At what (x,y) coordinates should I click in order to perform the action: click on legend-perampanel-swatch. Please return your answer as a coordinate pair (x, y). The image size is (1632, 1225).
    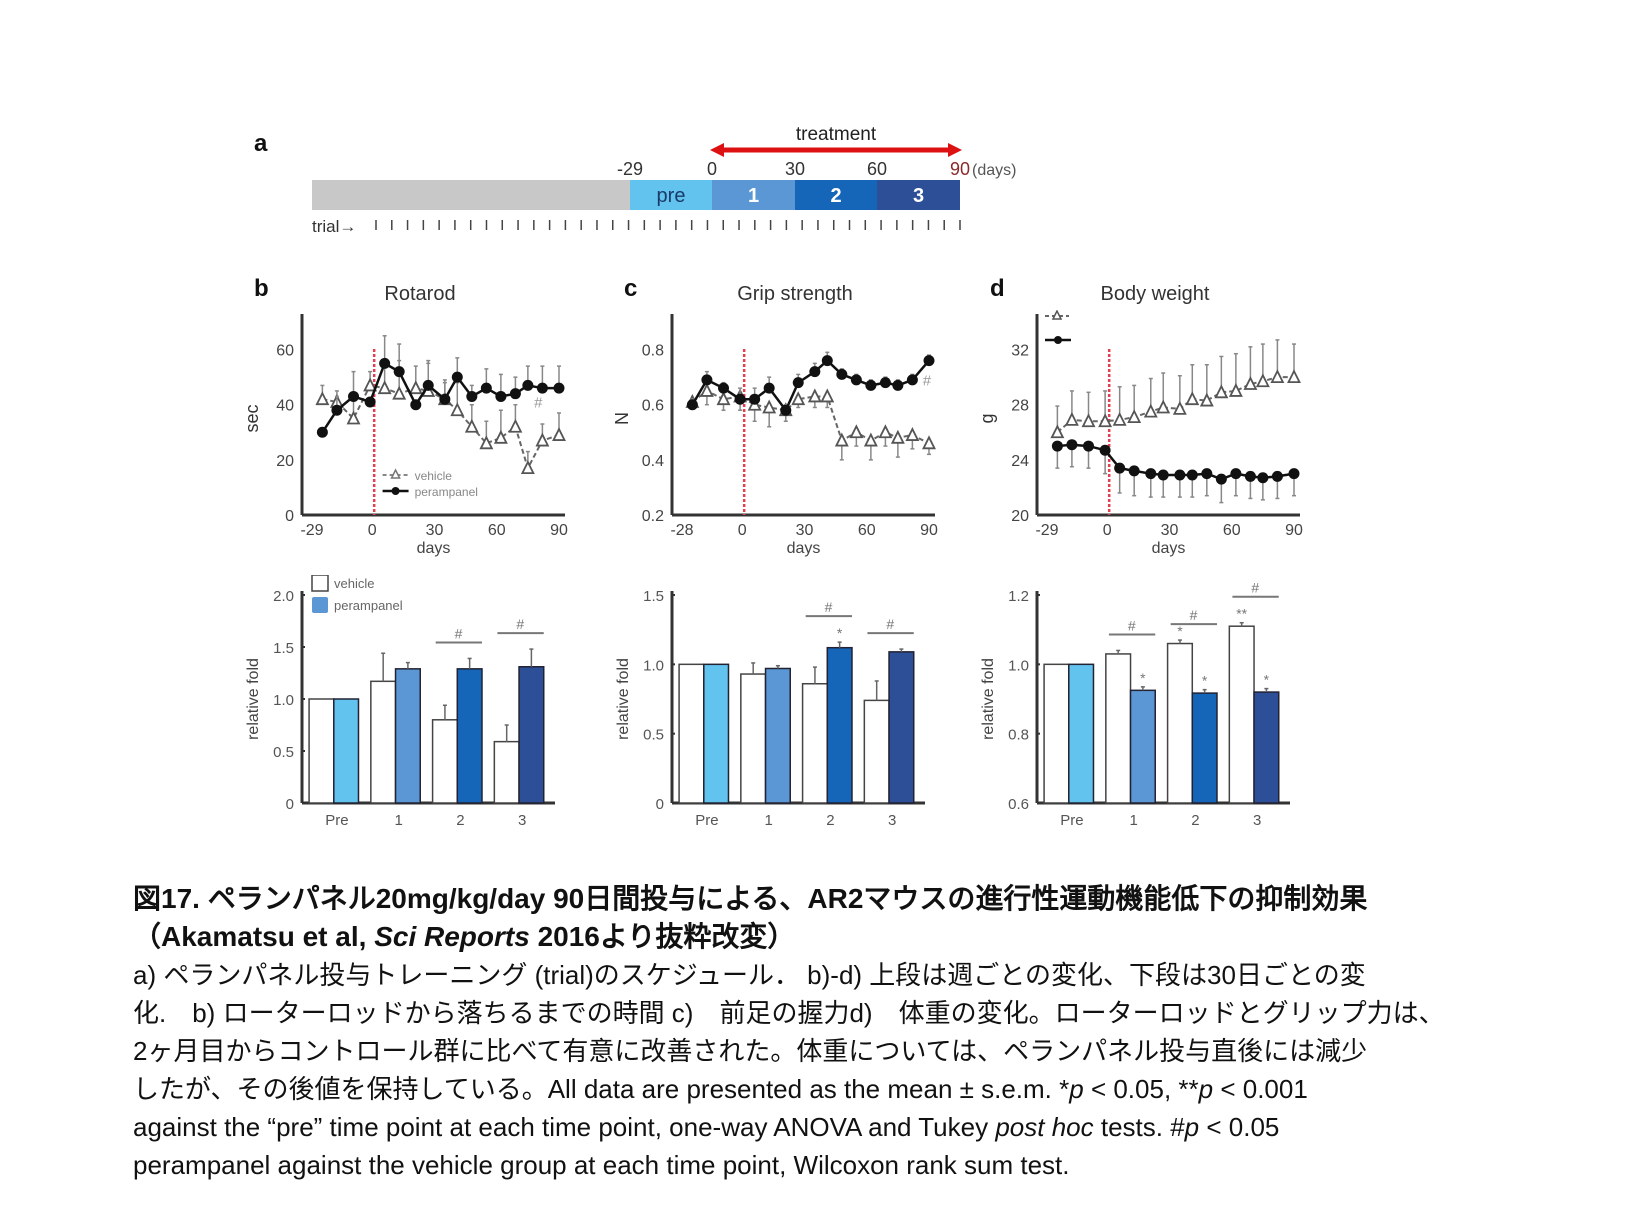
    Looking at the image, I should click on (320, 605).